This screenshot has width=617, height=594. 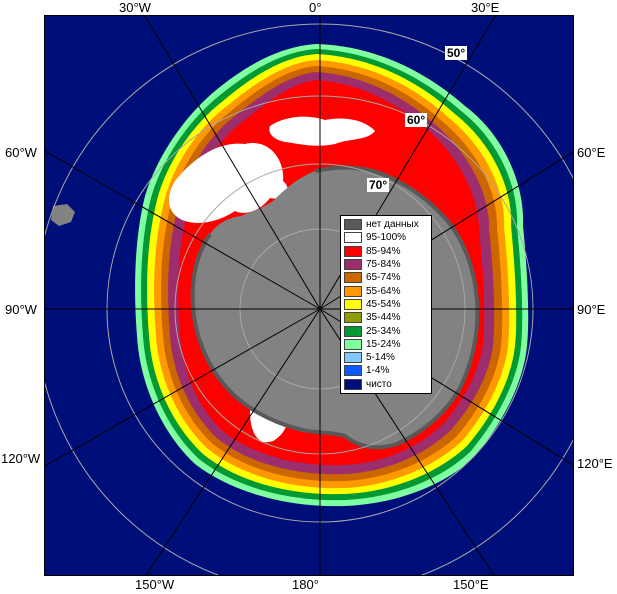 What do you see at coordinates (21, 309) in the screenshot?
I see `lon-label-90w: 90°W` at bounding box center [21, 309].